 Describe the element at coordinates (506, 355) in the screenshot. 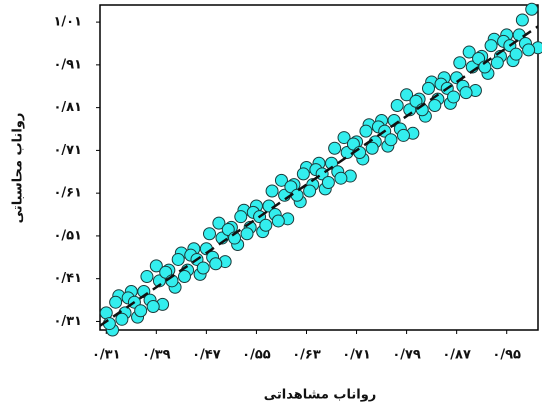

I see `x-tick-label: ۰/۹۵` at that location.